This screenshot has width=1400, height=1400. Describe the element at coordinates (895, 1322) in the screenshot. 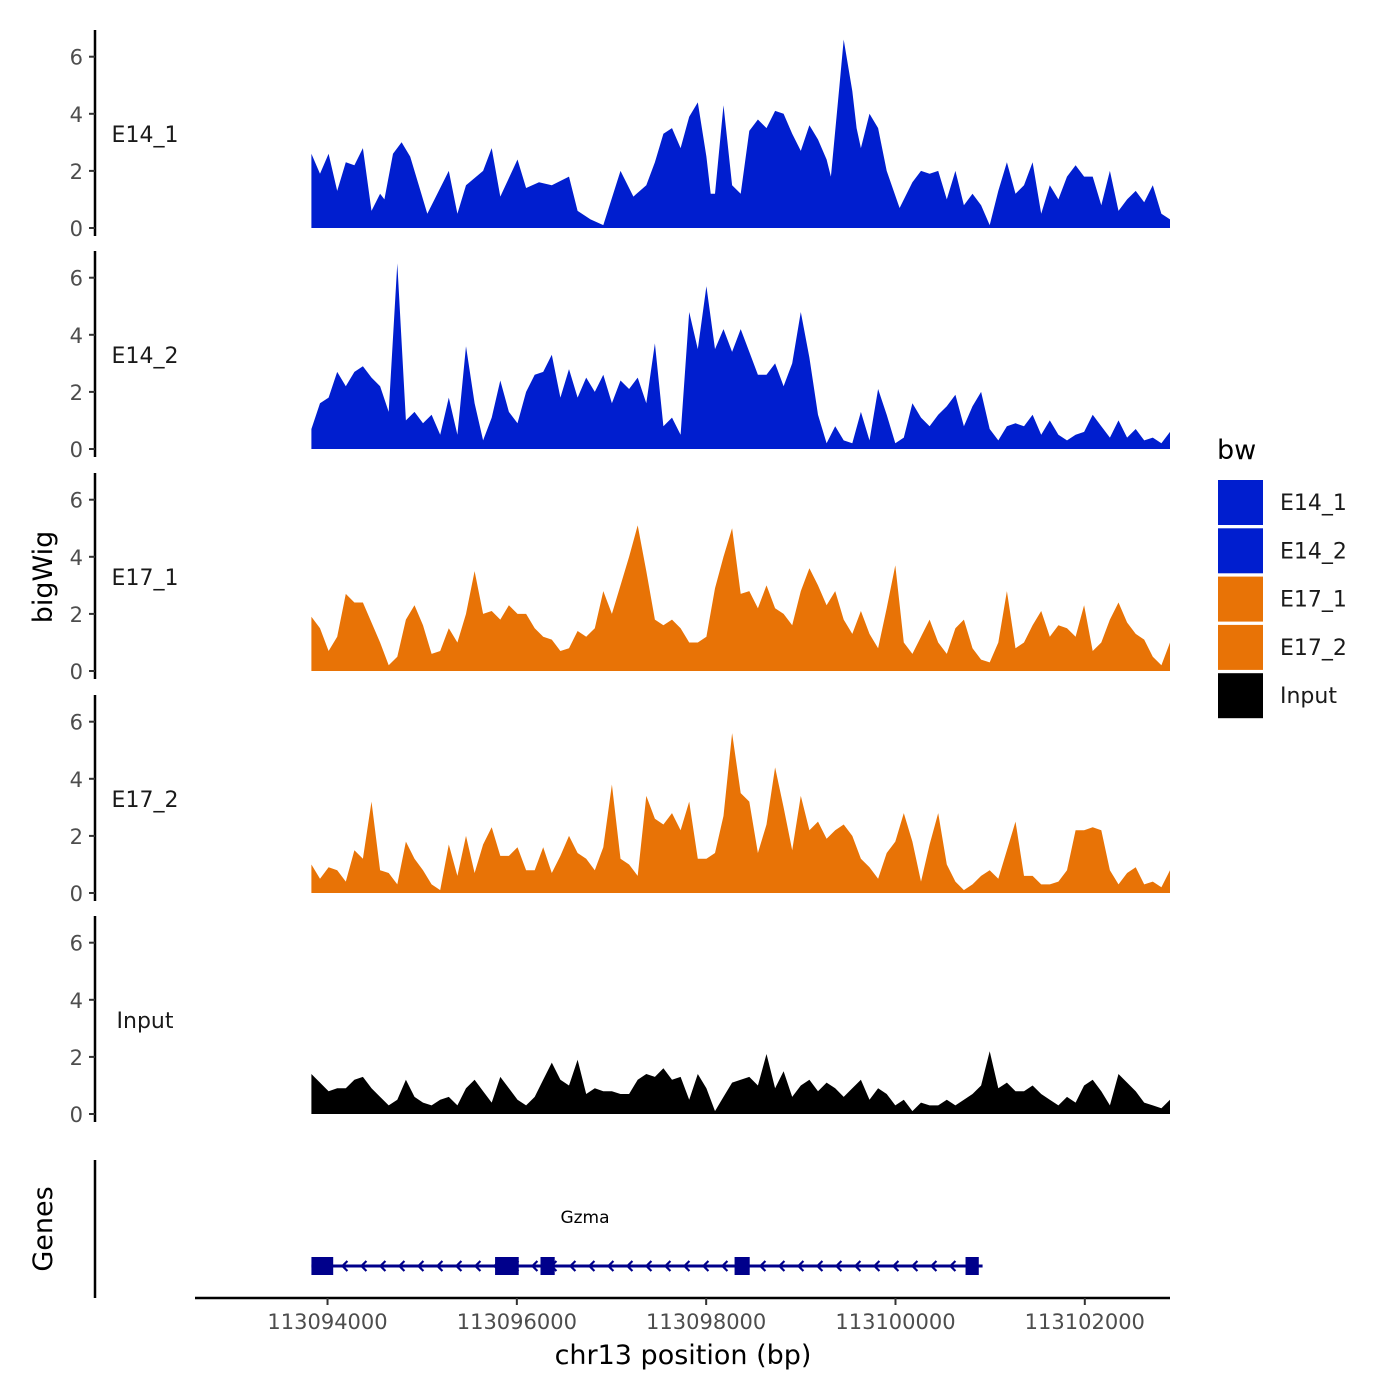

I see `x-tick-label: 113100000` at that location.